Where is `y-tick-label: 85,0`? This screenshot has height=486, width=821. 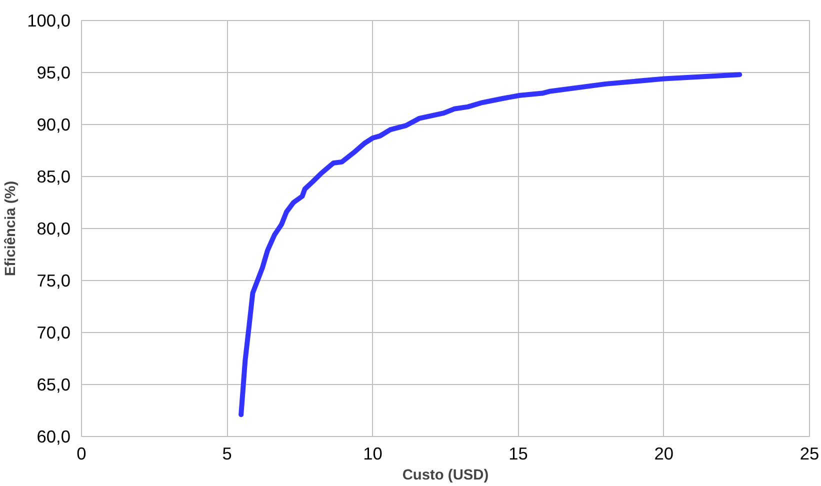
y-tick-label: 85,0 is located at coordinates (53, 176).